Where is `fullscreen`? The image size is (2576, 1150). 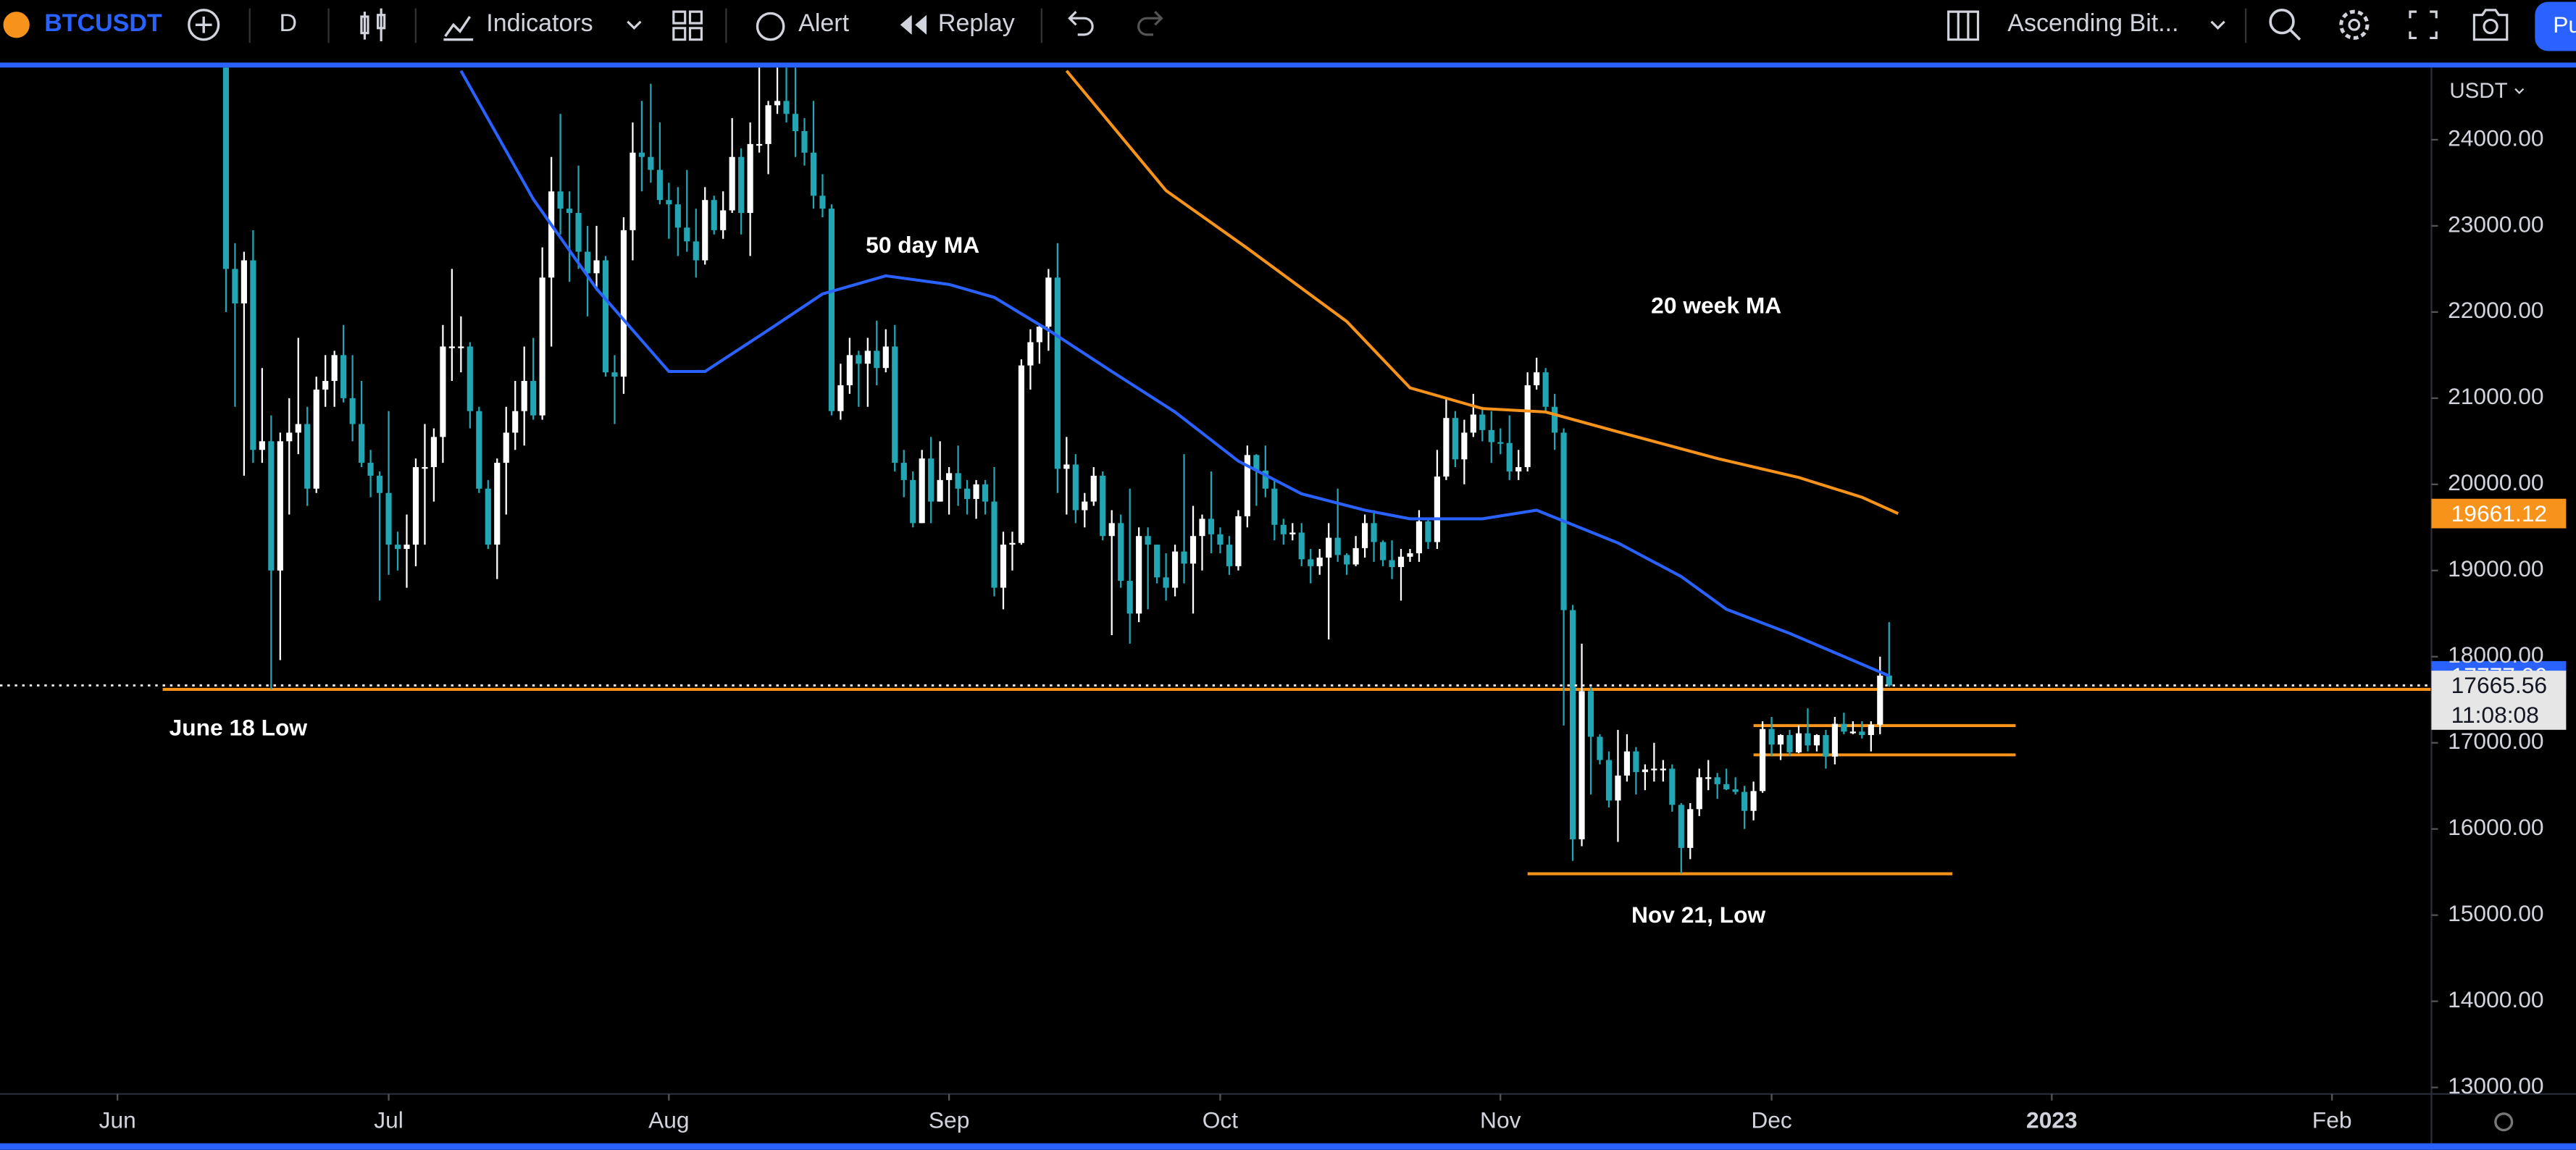 fullscreen is located at coordinates (2423, 24).